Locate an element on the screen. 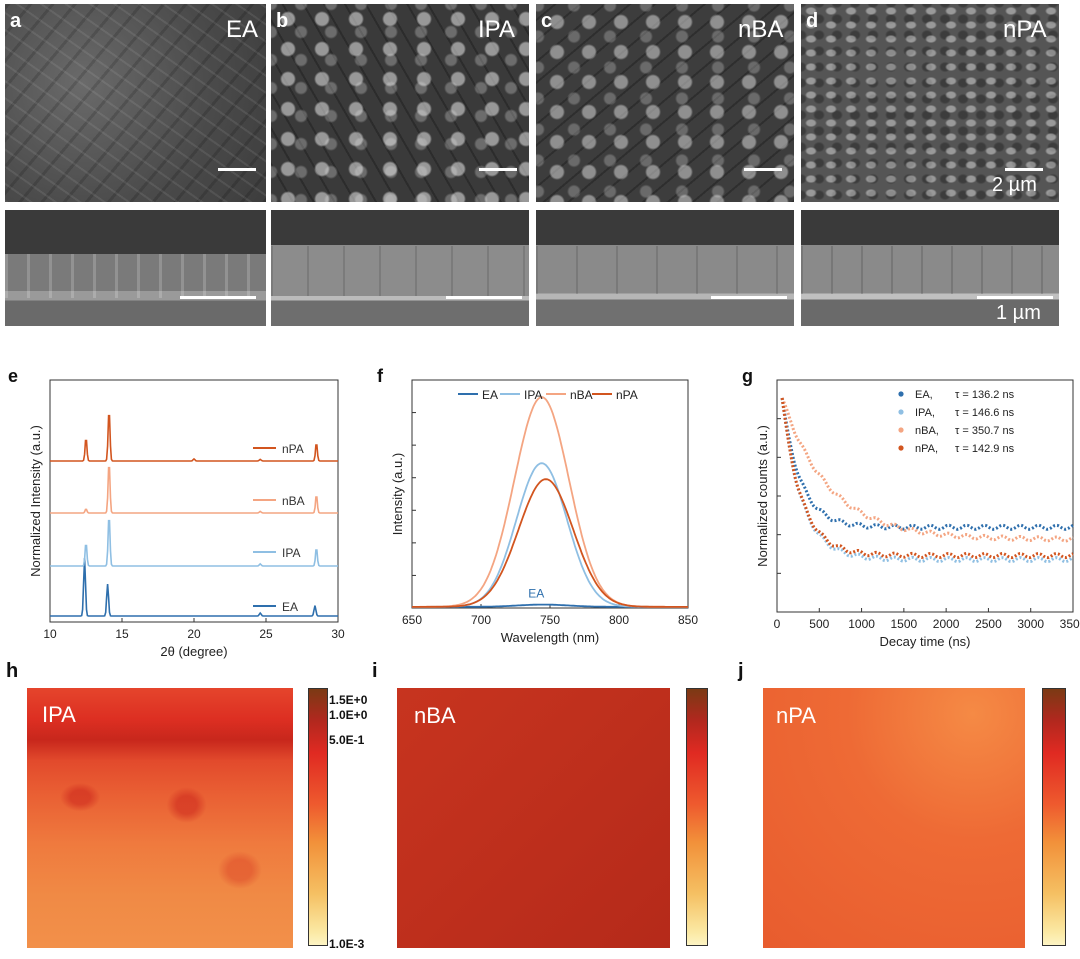  panel-letter-f: f is located at coordinates (380, 376).